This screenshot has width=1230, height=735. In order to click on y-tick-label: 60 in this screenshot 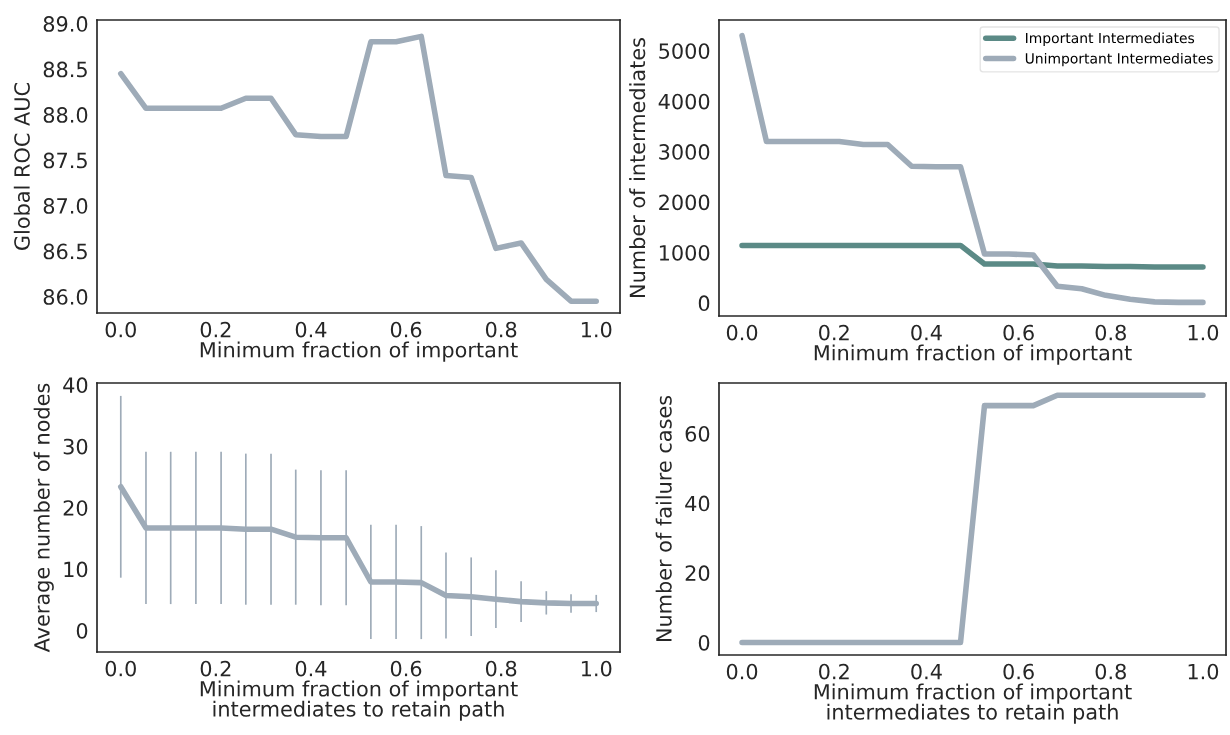, I will do `click(697, 433)`.